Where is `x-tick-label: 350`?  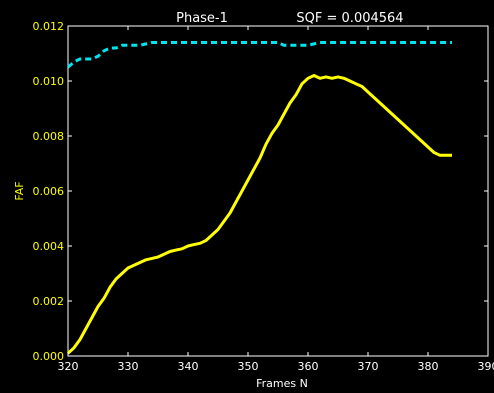
x-tick-label: 350 is located at coordinates (248, 366).